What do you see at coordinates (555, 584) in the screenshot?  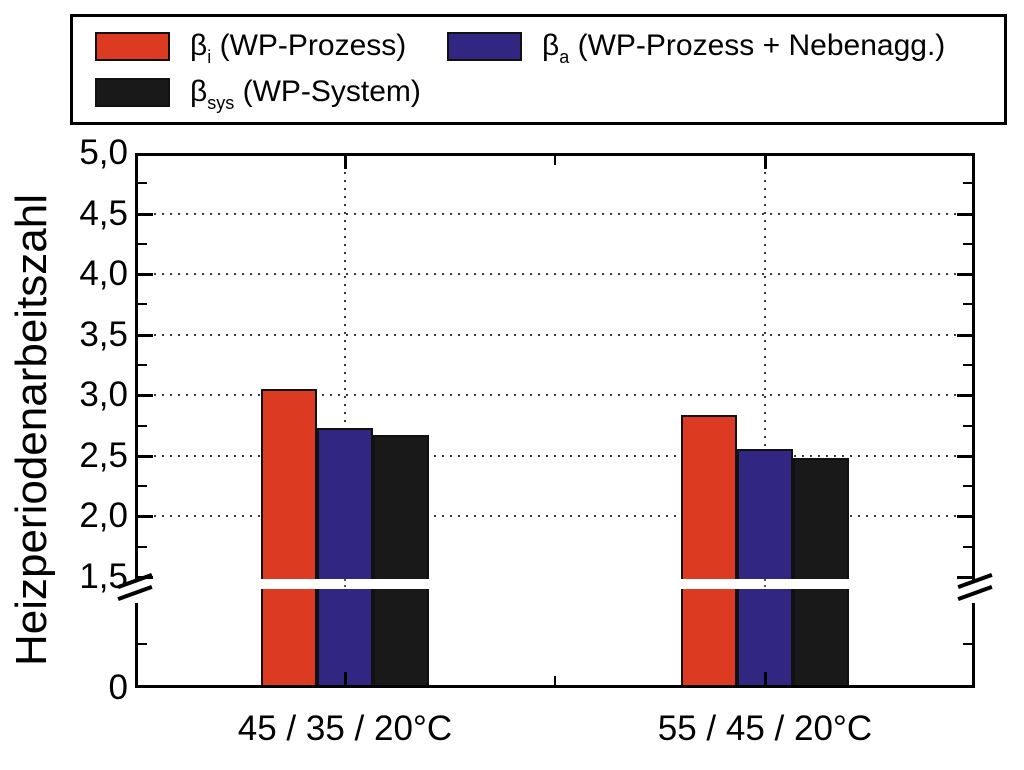 I see `axis-break-band` at bounding box center [555, 584].